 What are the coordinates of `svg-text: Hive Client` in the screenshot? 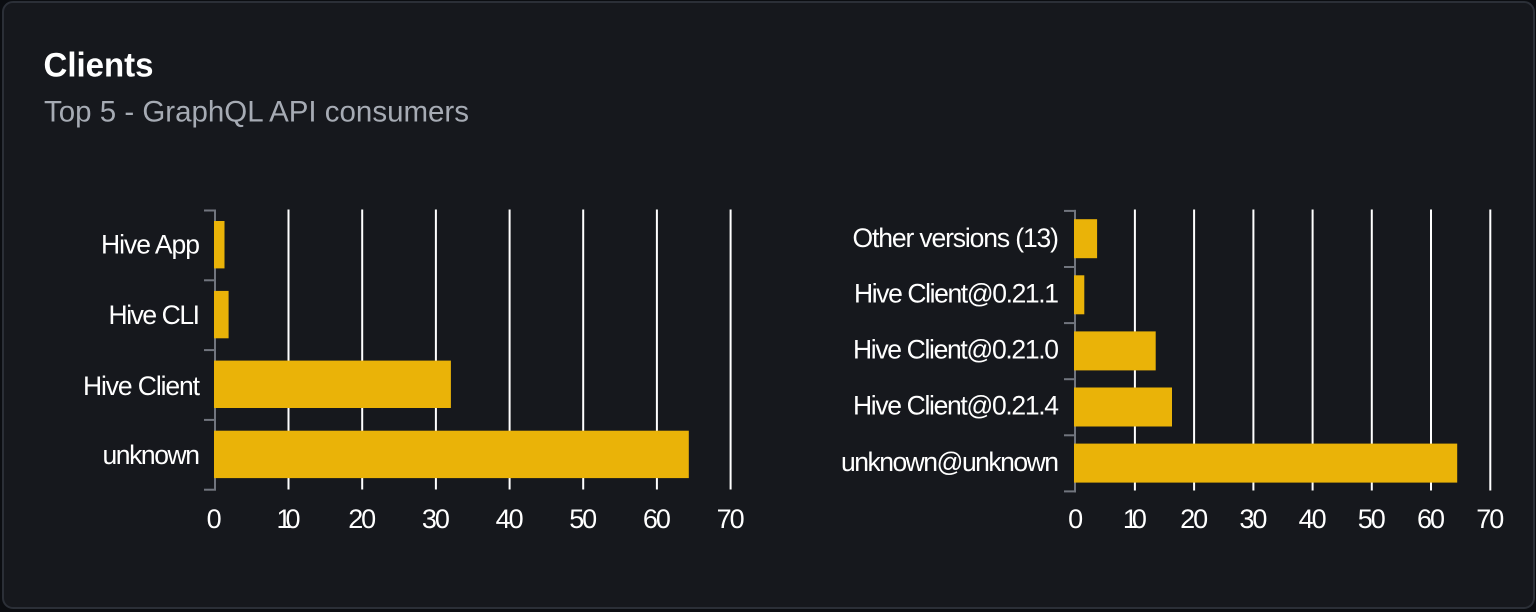 It's located at (142, 386).